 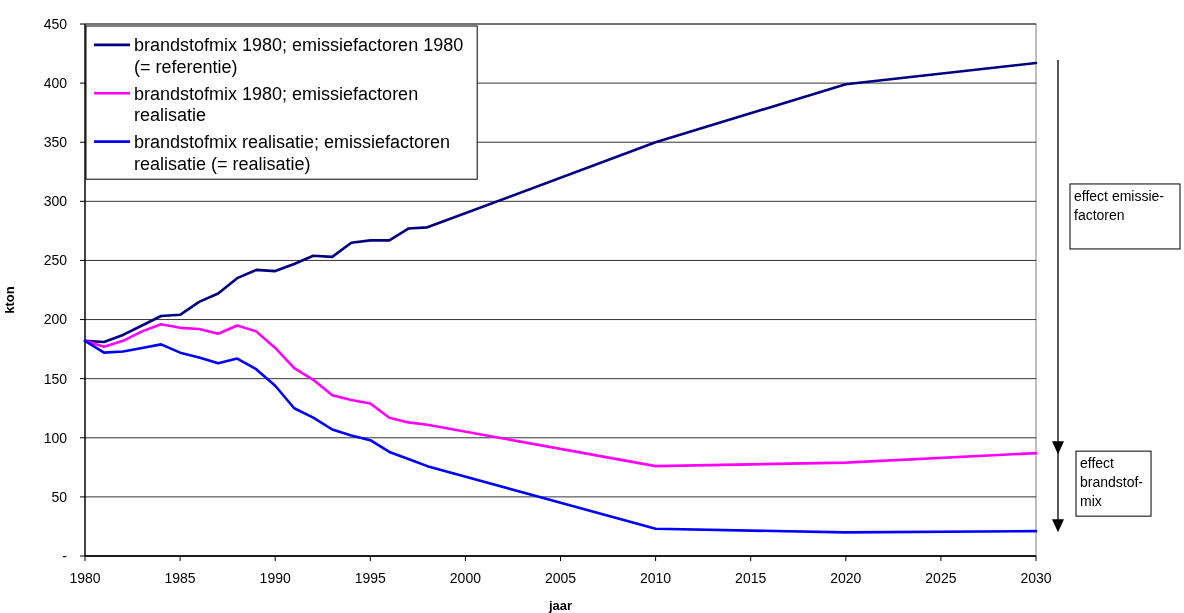 I want to click on y-tick-label: 100, so click(x=55, y=437).